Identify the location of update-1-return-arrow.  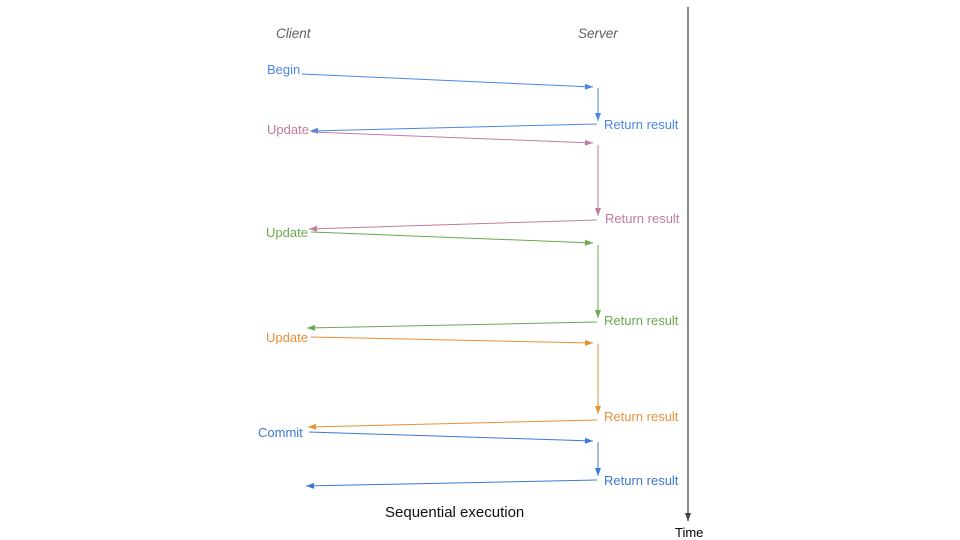
(453, 224).